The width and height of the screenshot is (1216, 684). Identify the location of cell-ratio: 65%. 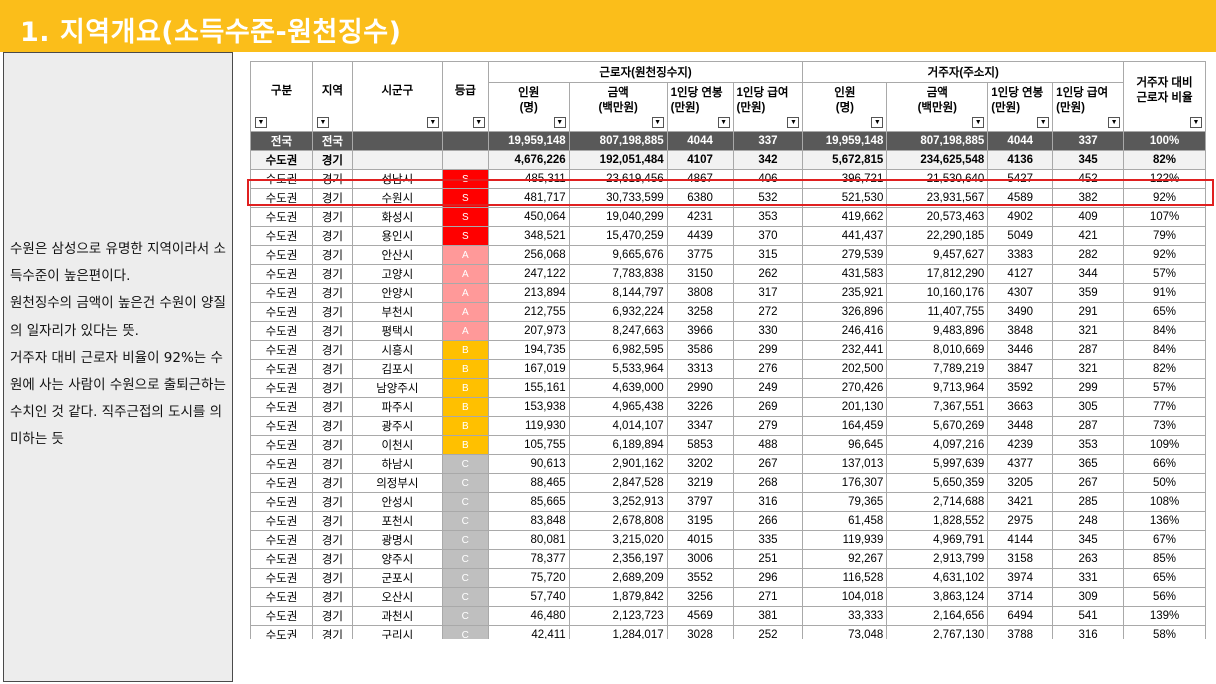
(1165, 312).